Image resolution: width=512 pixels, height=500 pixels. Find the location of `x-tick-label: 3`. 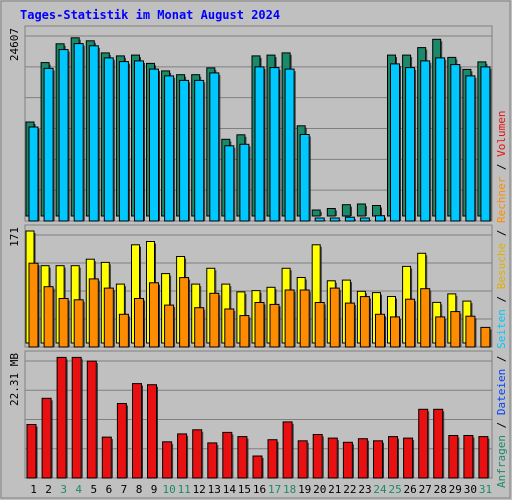

x-tick-label: 3 is located at coordinates (63, 489).